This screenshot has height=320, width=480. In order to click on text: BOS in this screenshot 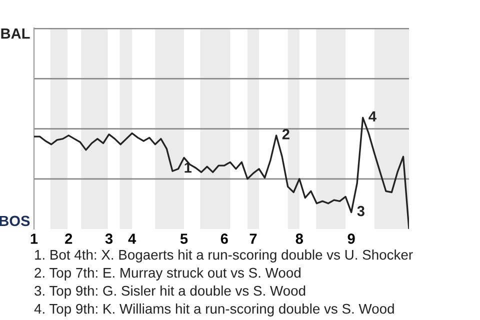, I will do `click(15, 221)`.